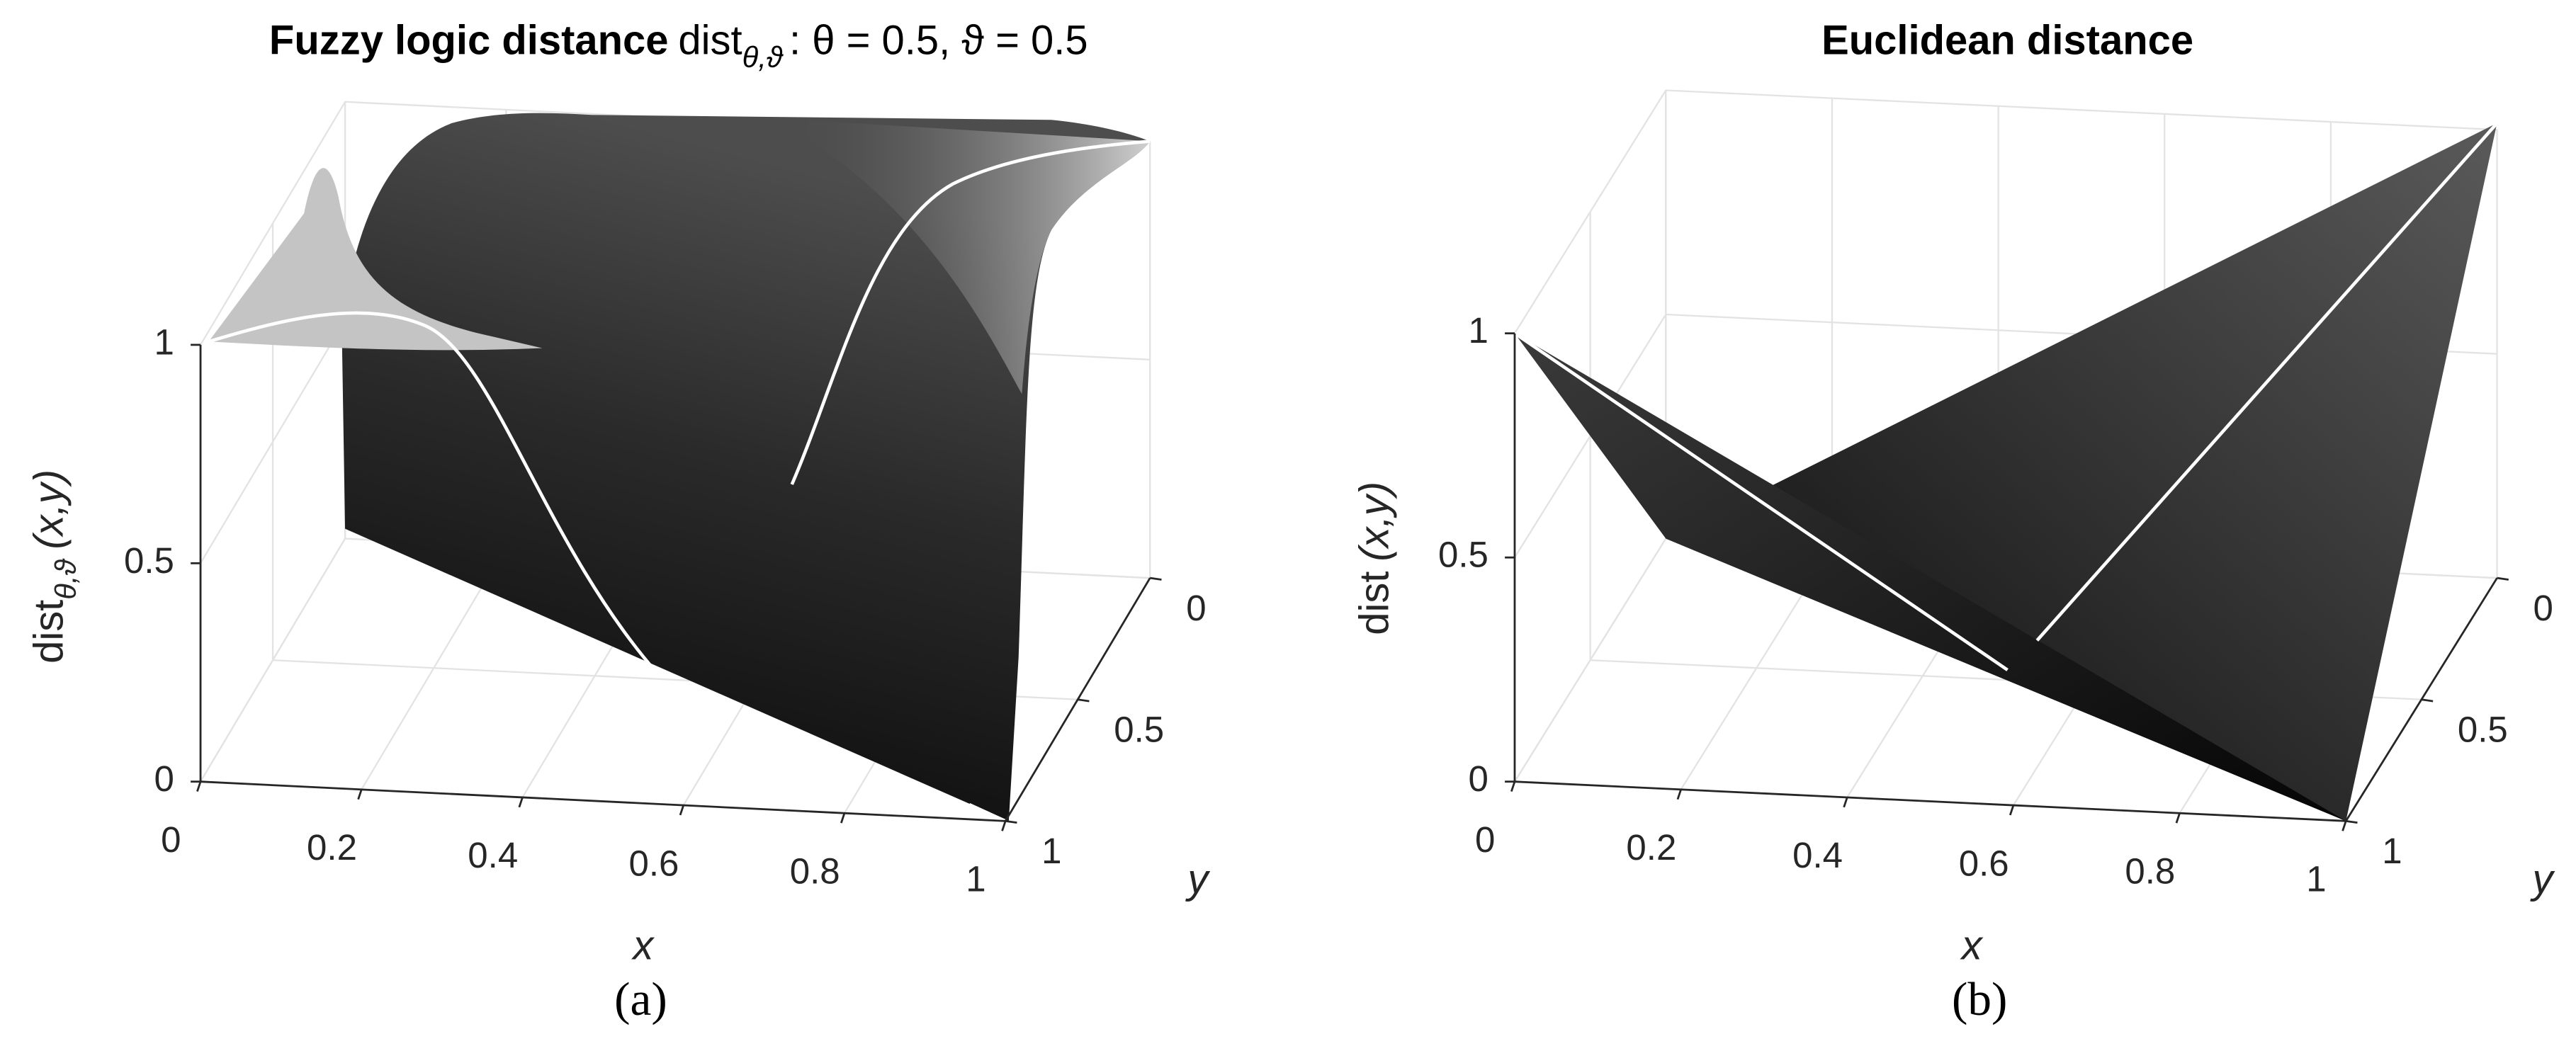 The image size is (2576, 1046). I want to click on chart-title: Euclidean distance, so click(2007, 41).